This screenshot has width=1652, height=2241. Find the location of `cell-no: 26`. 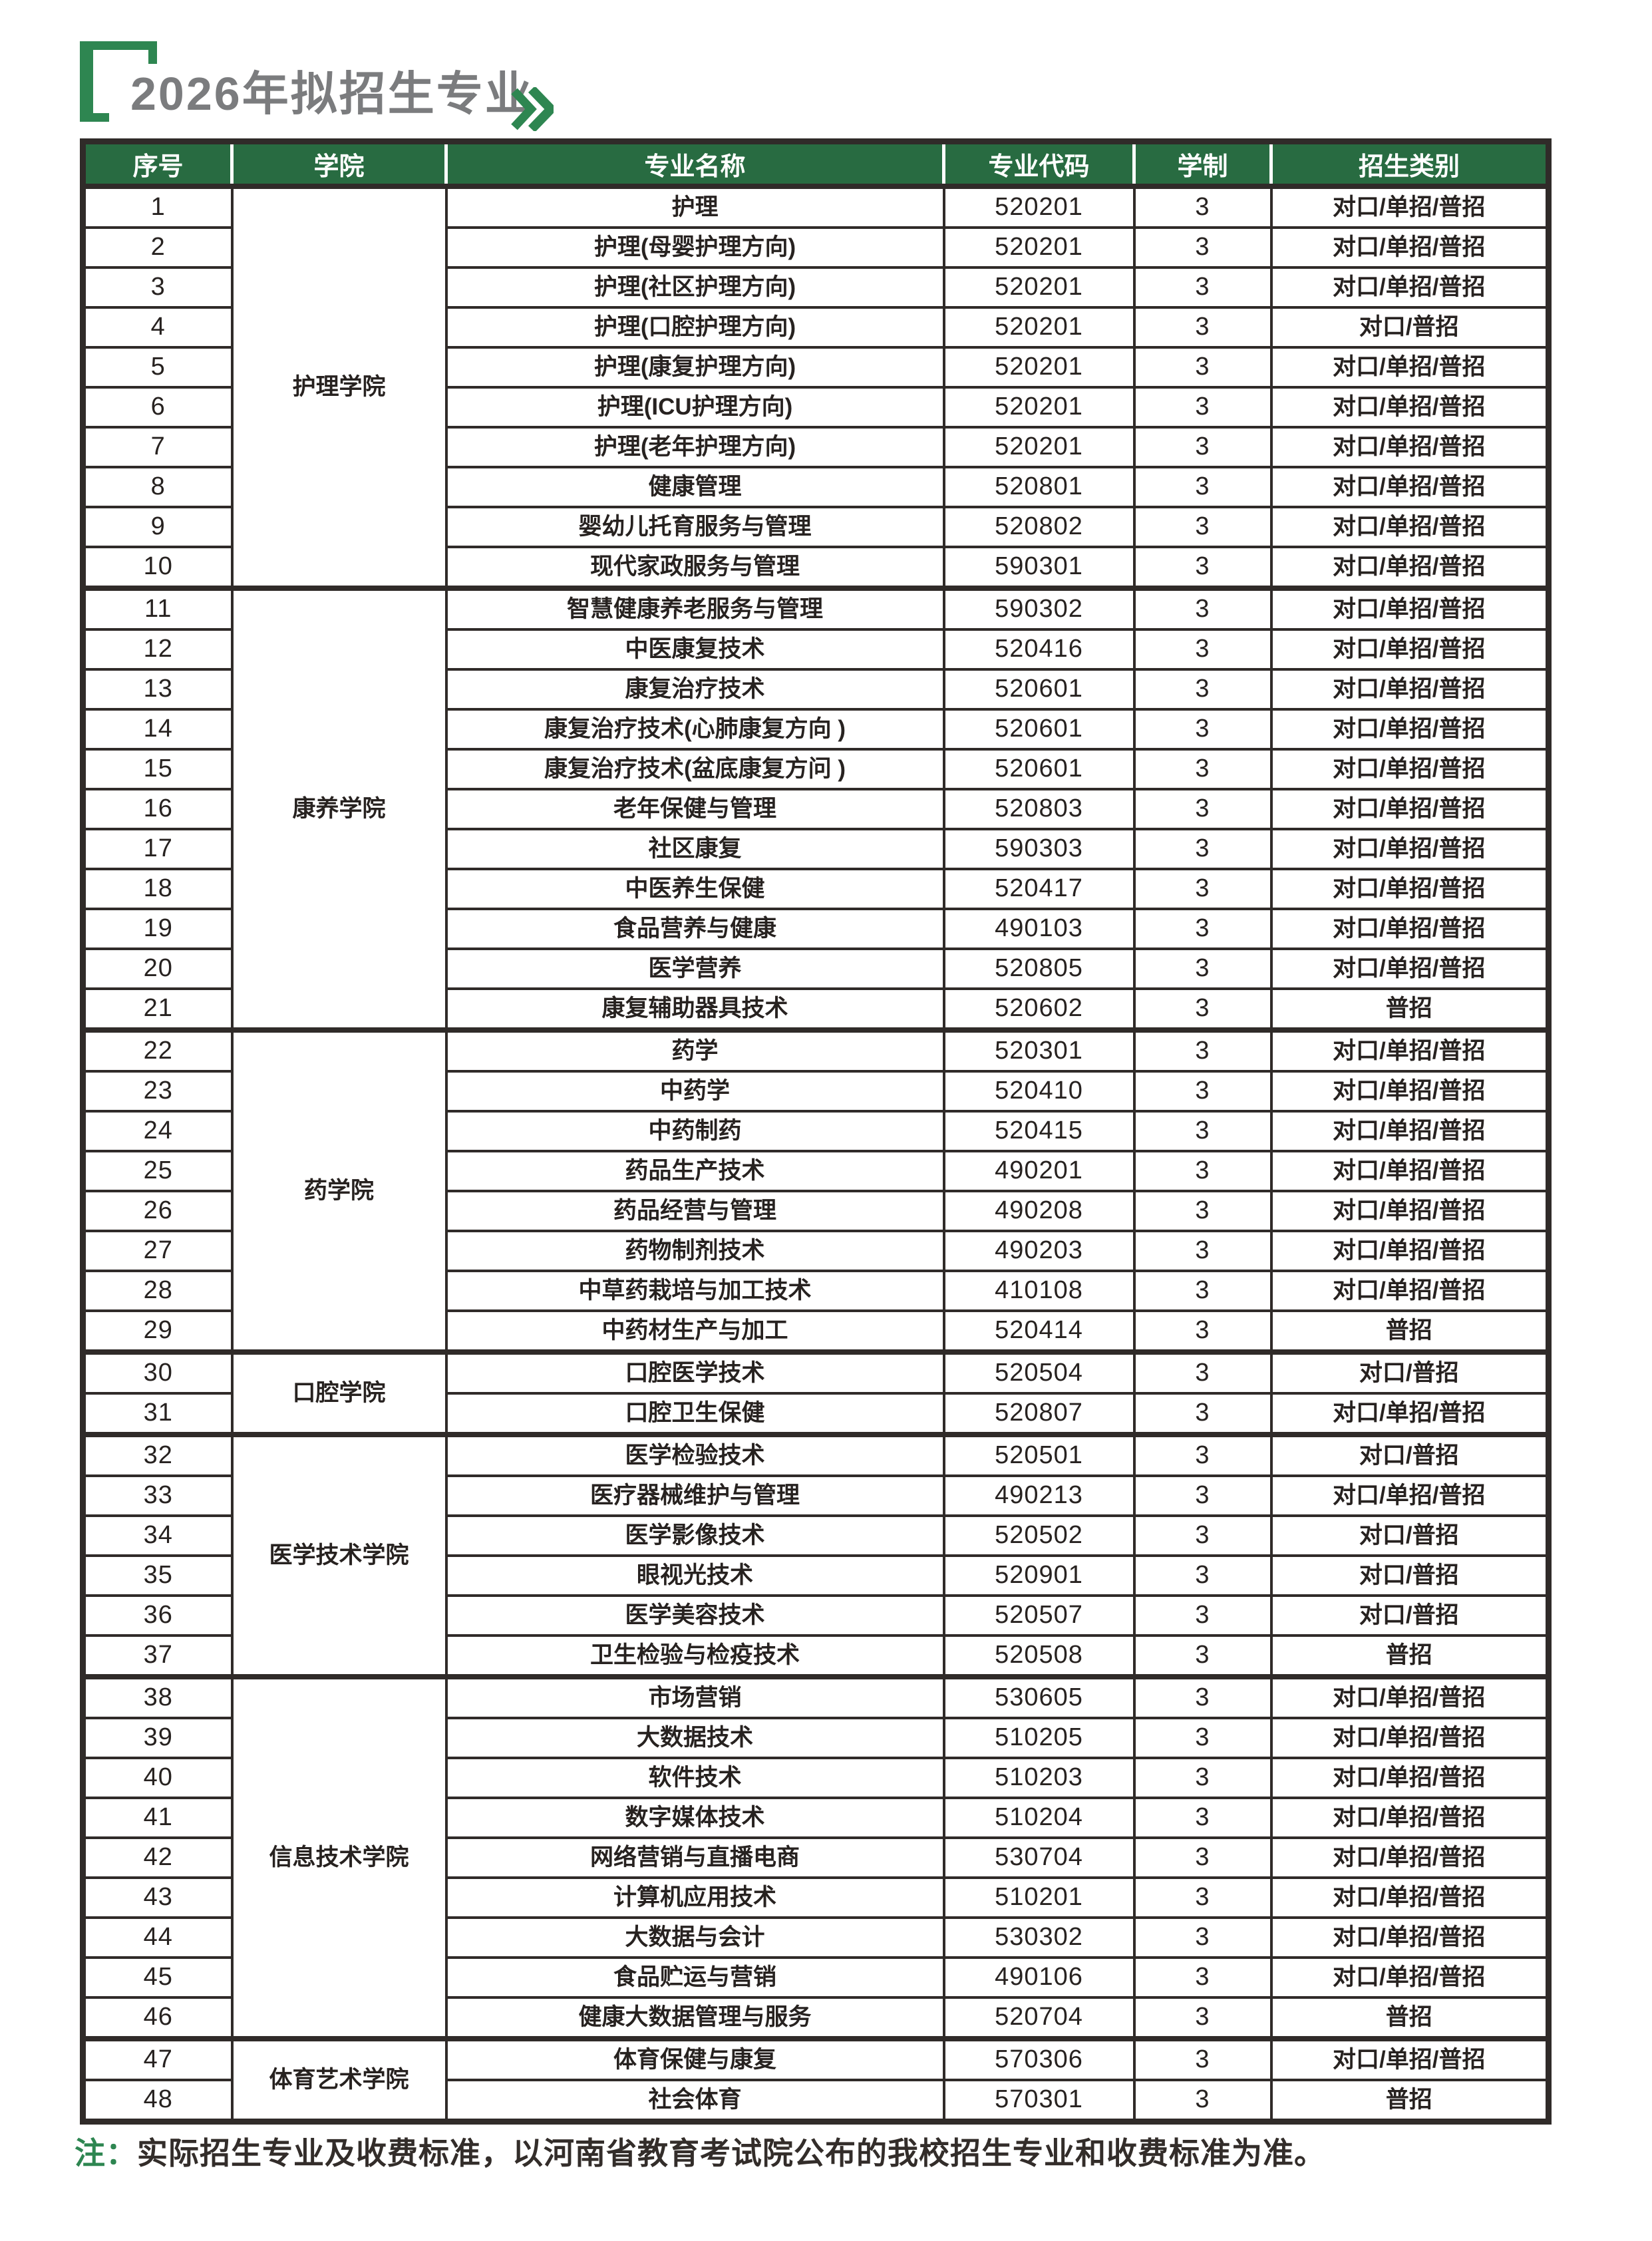

cell-no: 26 is located at coordinates (158, 1211).